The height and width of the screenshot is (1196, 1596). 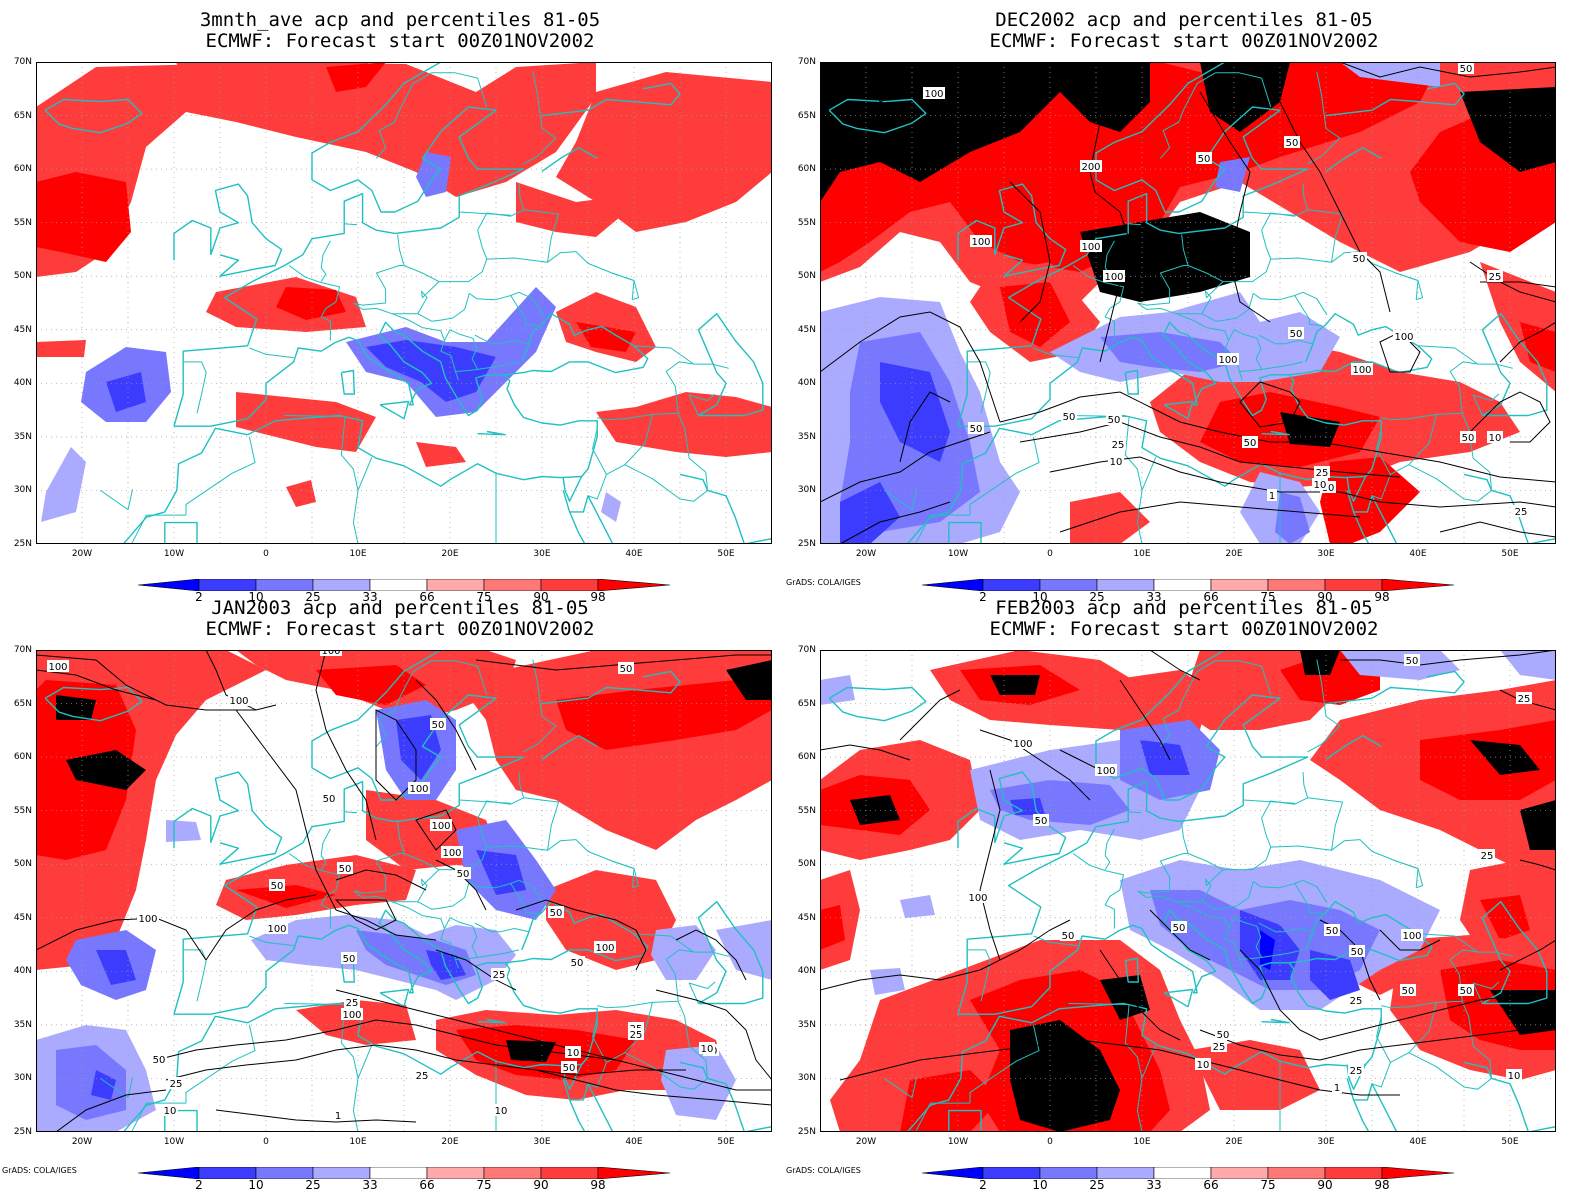 I want to click on contour-label: 10, so click(x=1514, y=1075).